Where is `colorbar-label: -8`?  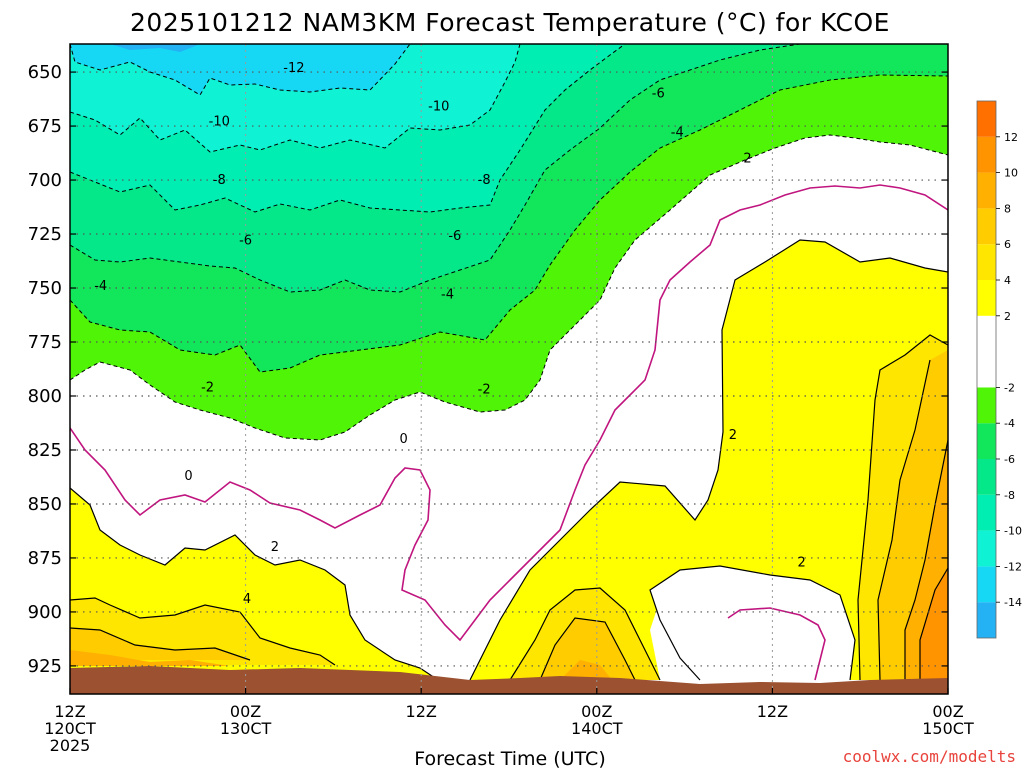 colorbar-label: -8 is located at coordinates (1009, 495).